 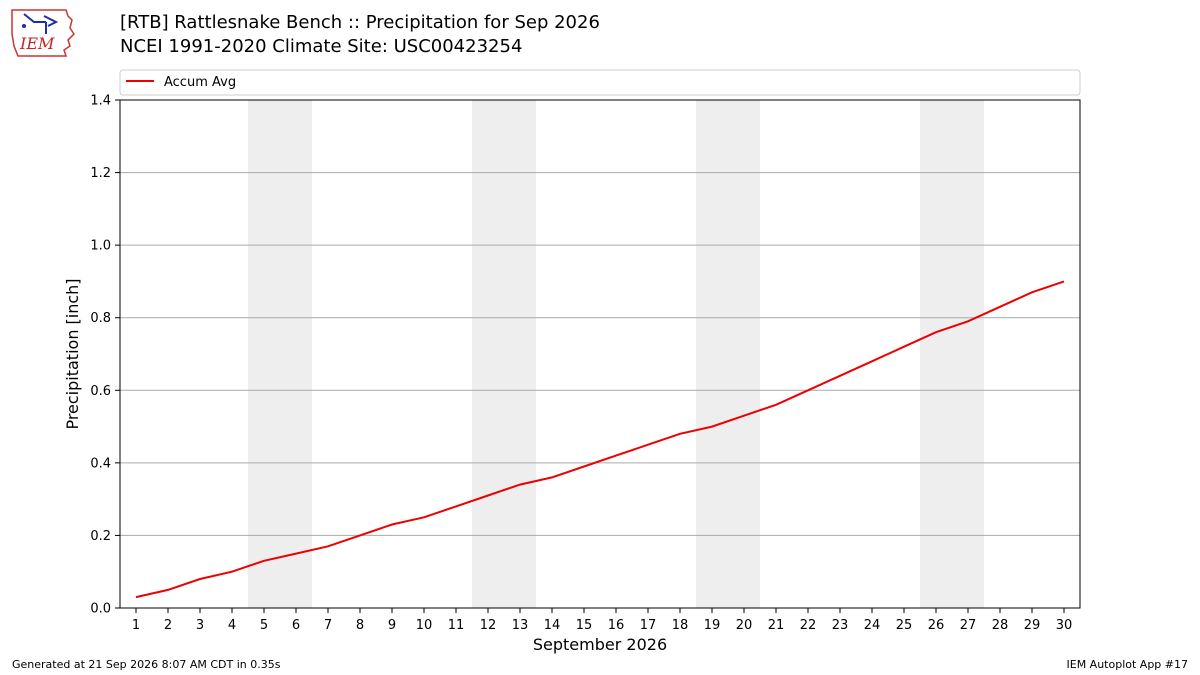 I want to click on x-tick-label-14: 15, so click(x=584, y=625).